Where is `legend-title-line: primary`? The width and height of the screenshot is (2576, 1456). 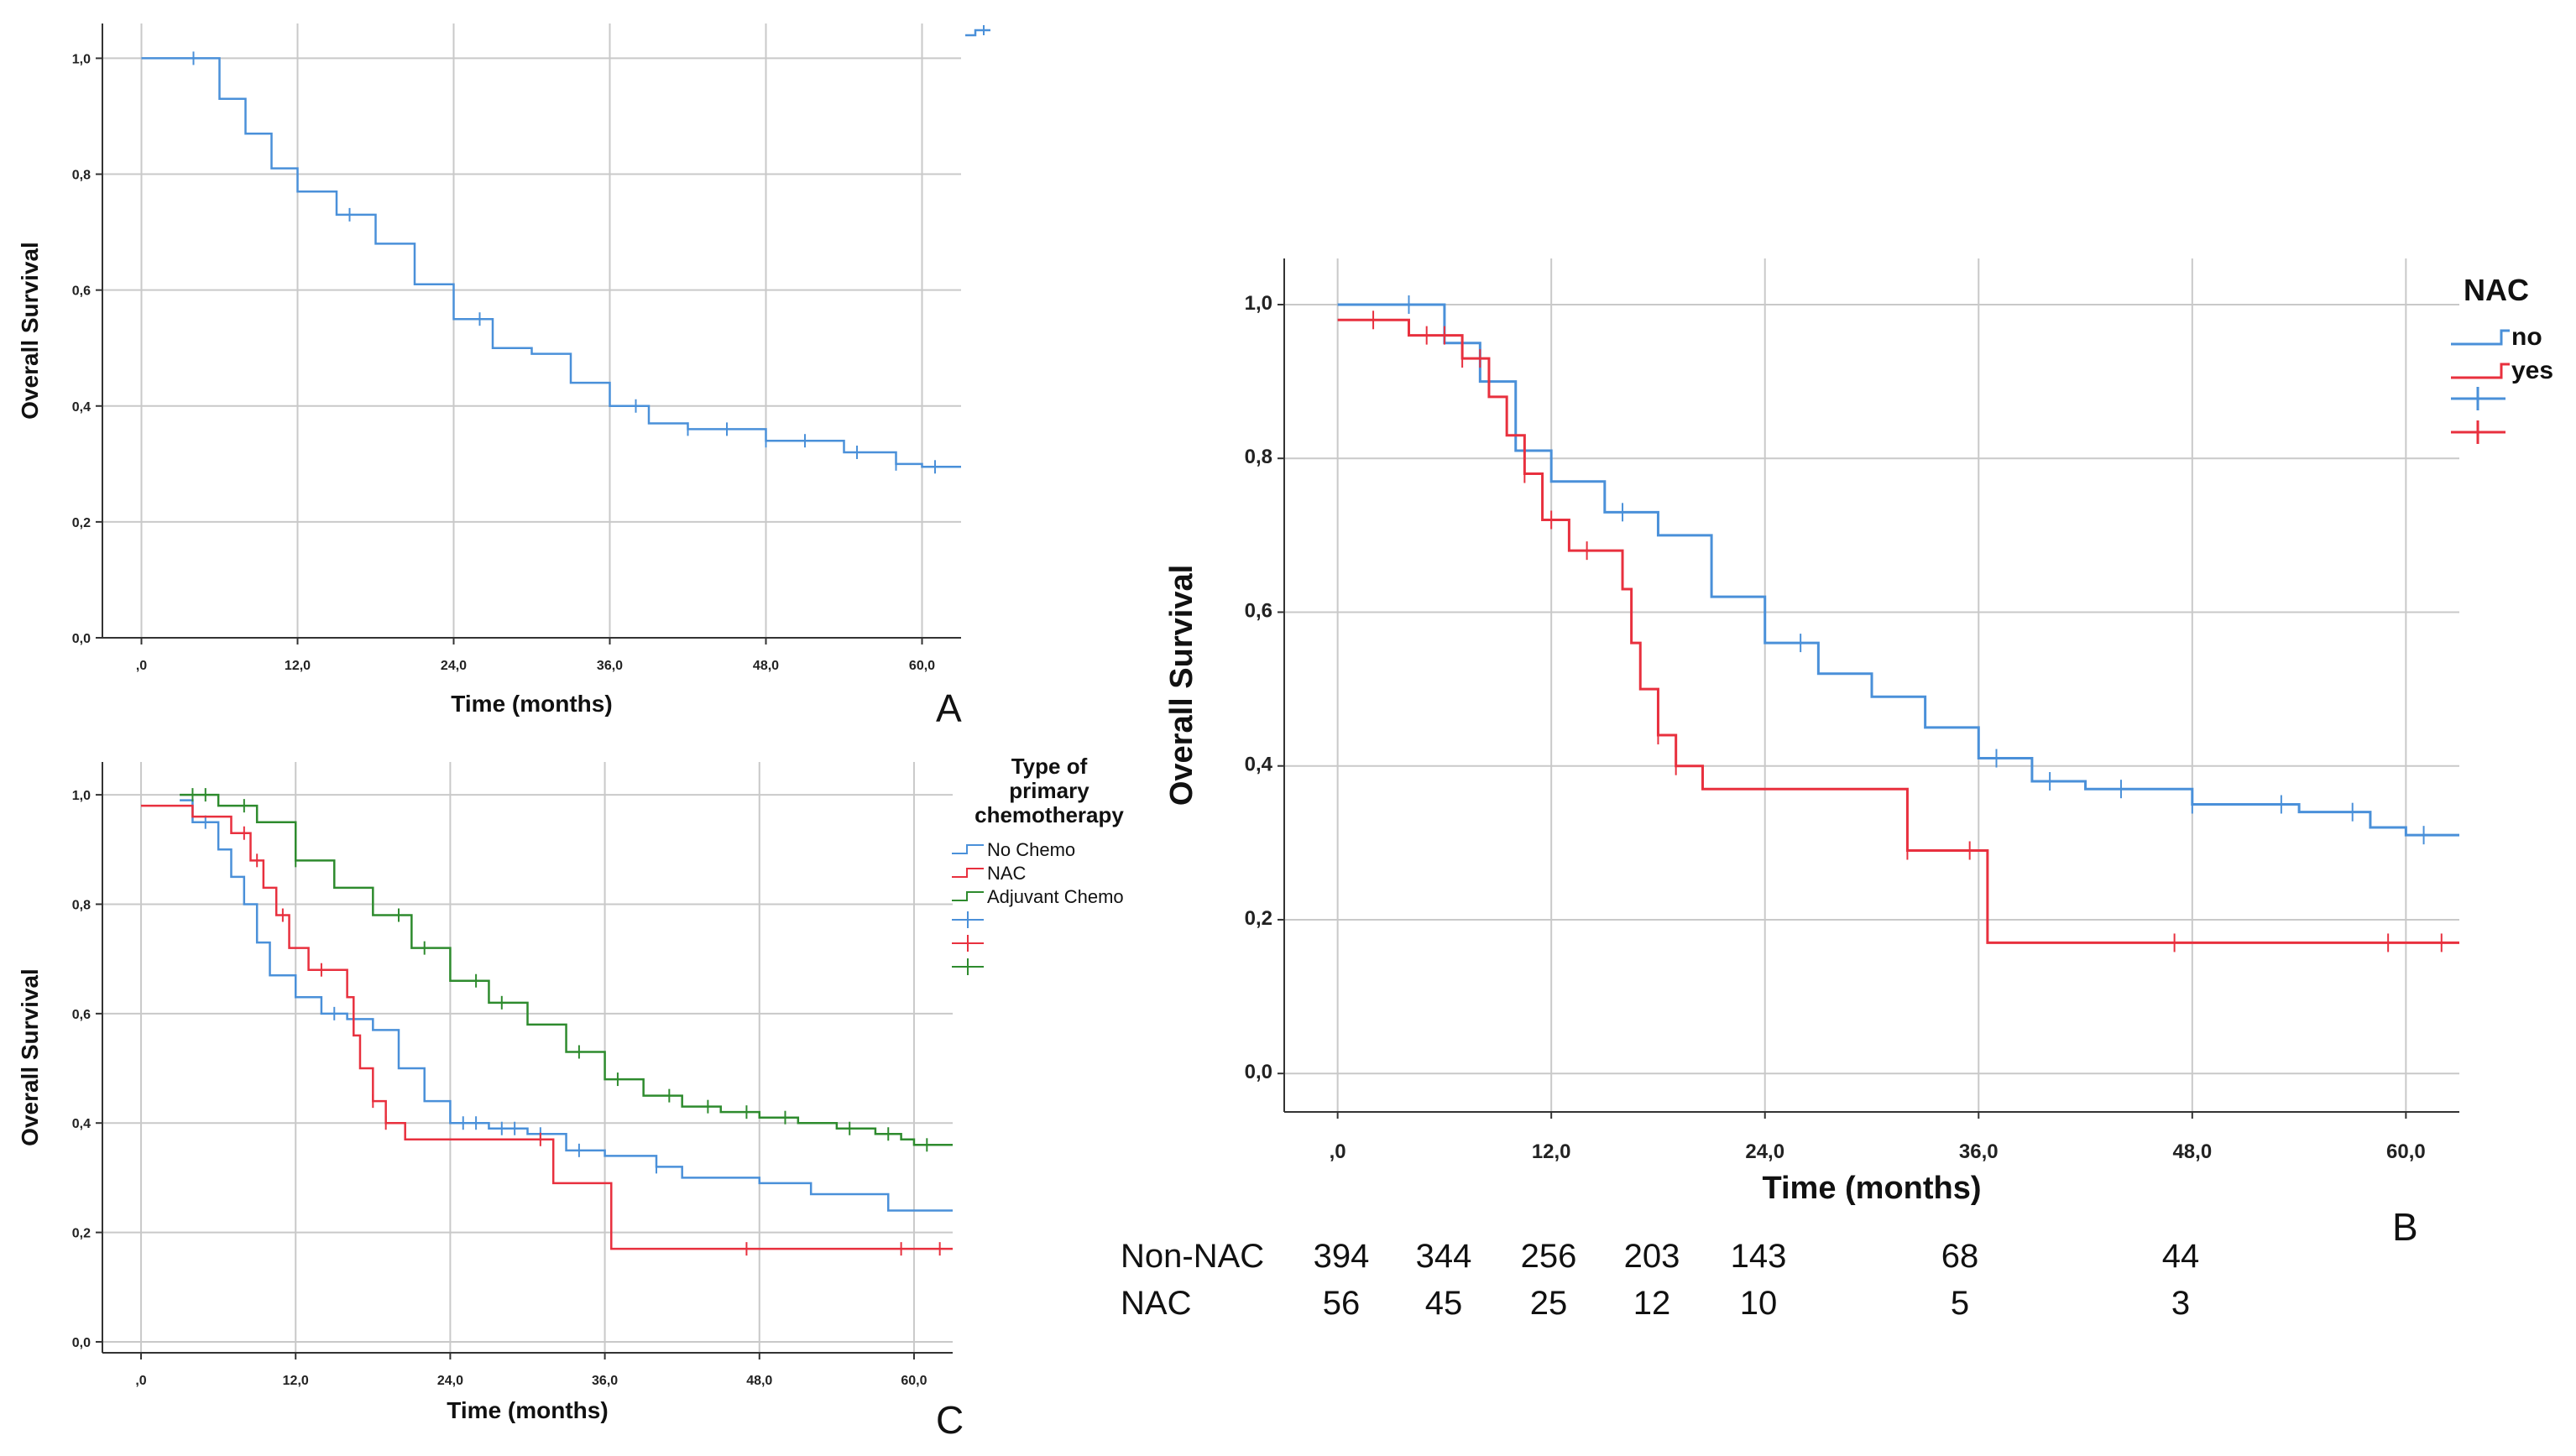 legend-title-line: primary is located at coordinates (1049, 790).